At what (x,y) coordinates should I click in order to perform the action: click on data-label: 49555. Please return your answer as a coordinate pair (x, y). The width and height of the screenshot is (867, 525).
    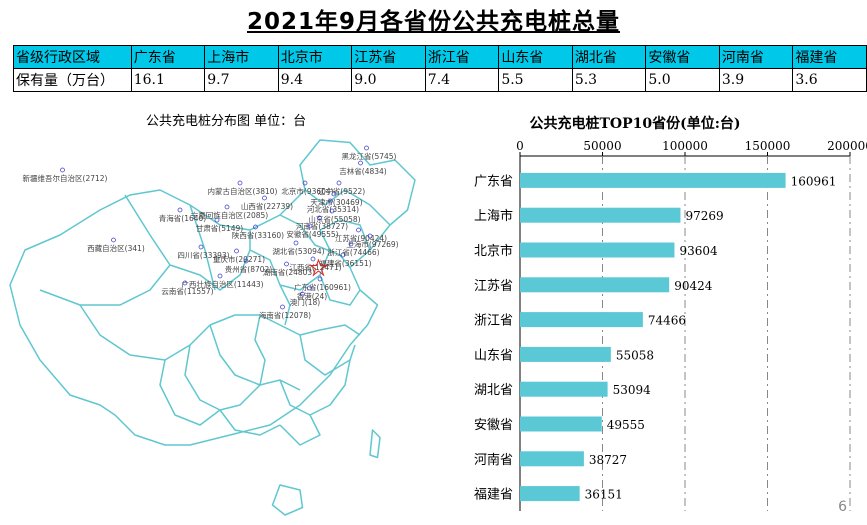
    Looking at the image, I should click on (626, 425).